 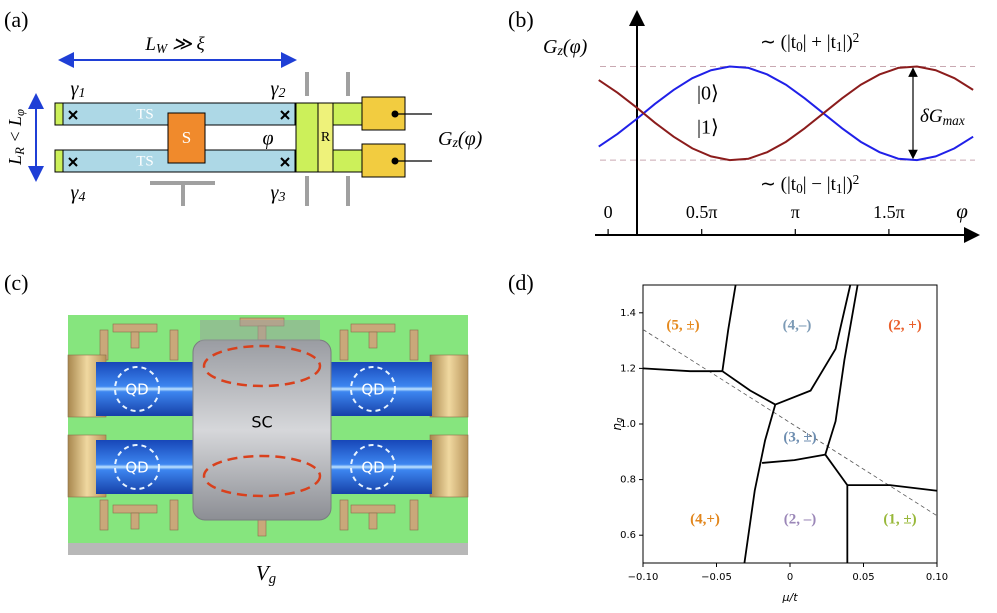 I want to click on annotation-part: 1, so click(x=839, y=188).